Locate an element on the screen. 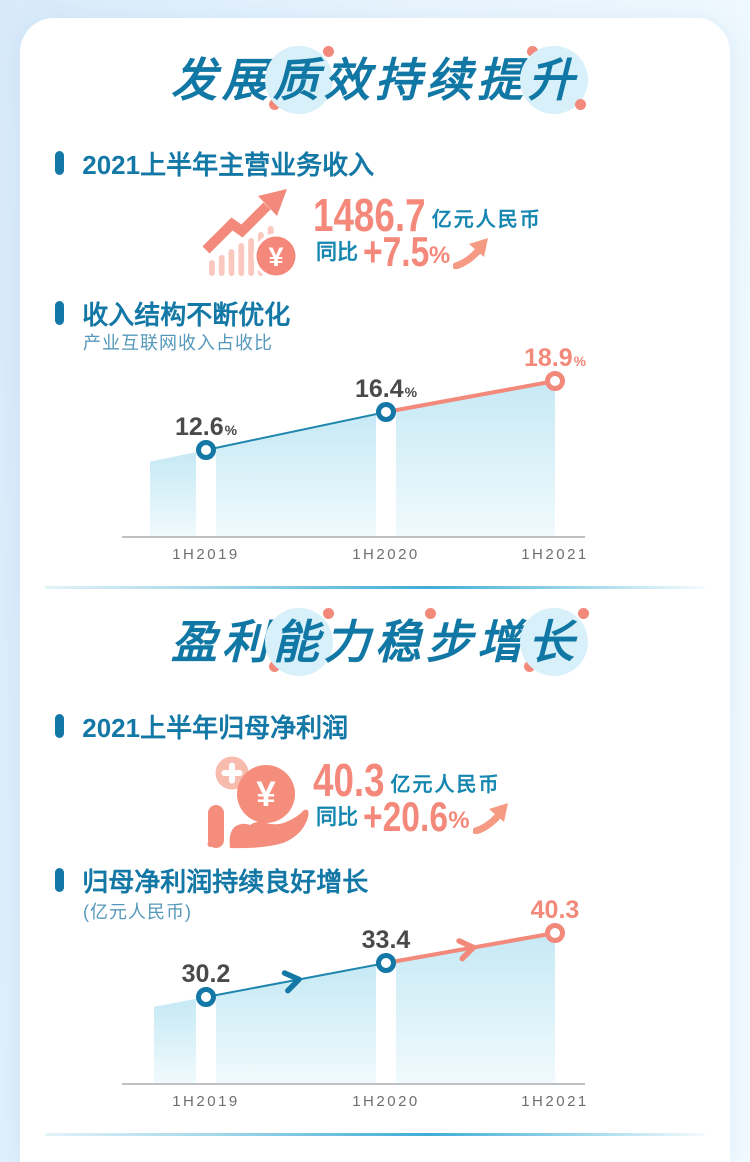 The height and width of the screenshot is (1162, 750). profit-unit: 亿元人民币 is located at coordinates (445, 785).